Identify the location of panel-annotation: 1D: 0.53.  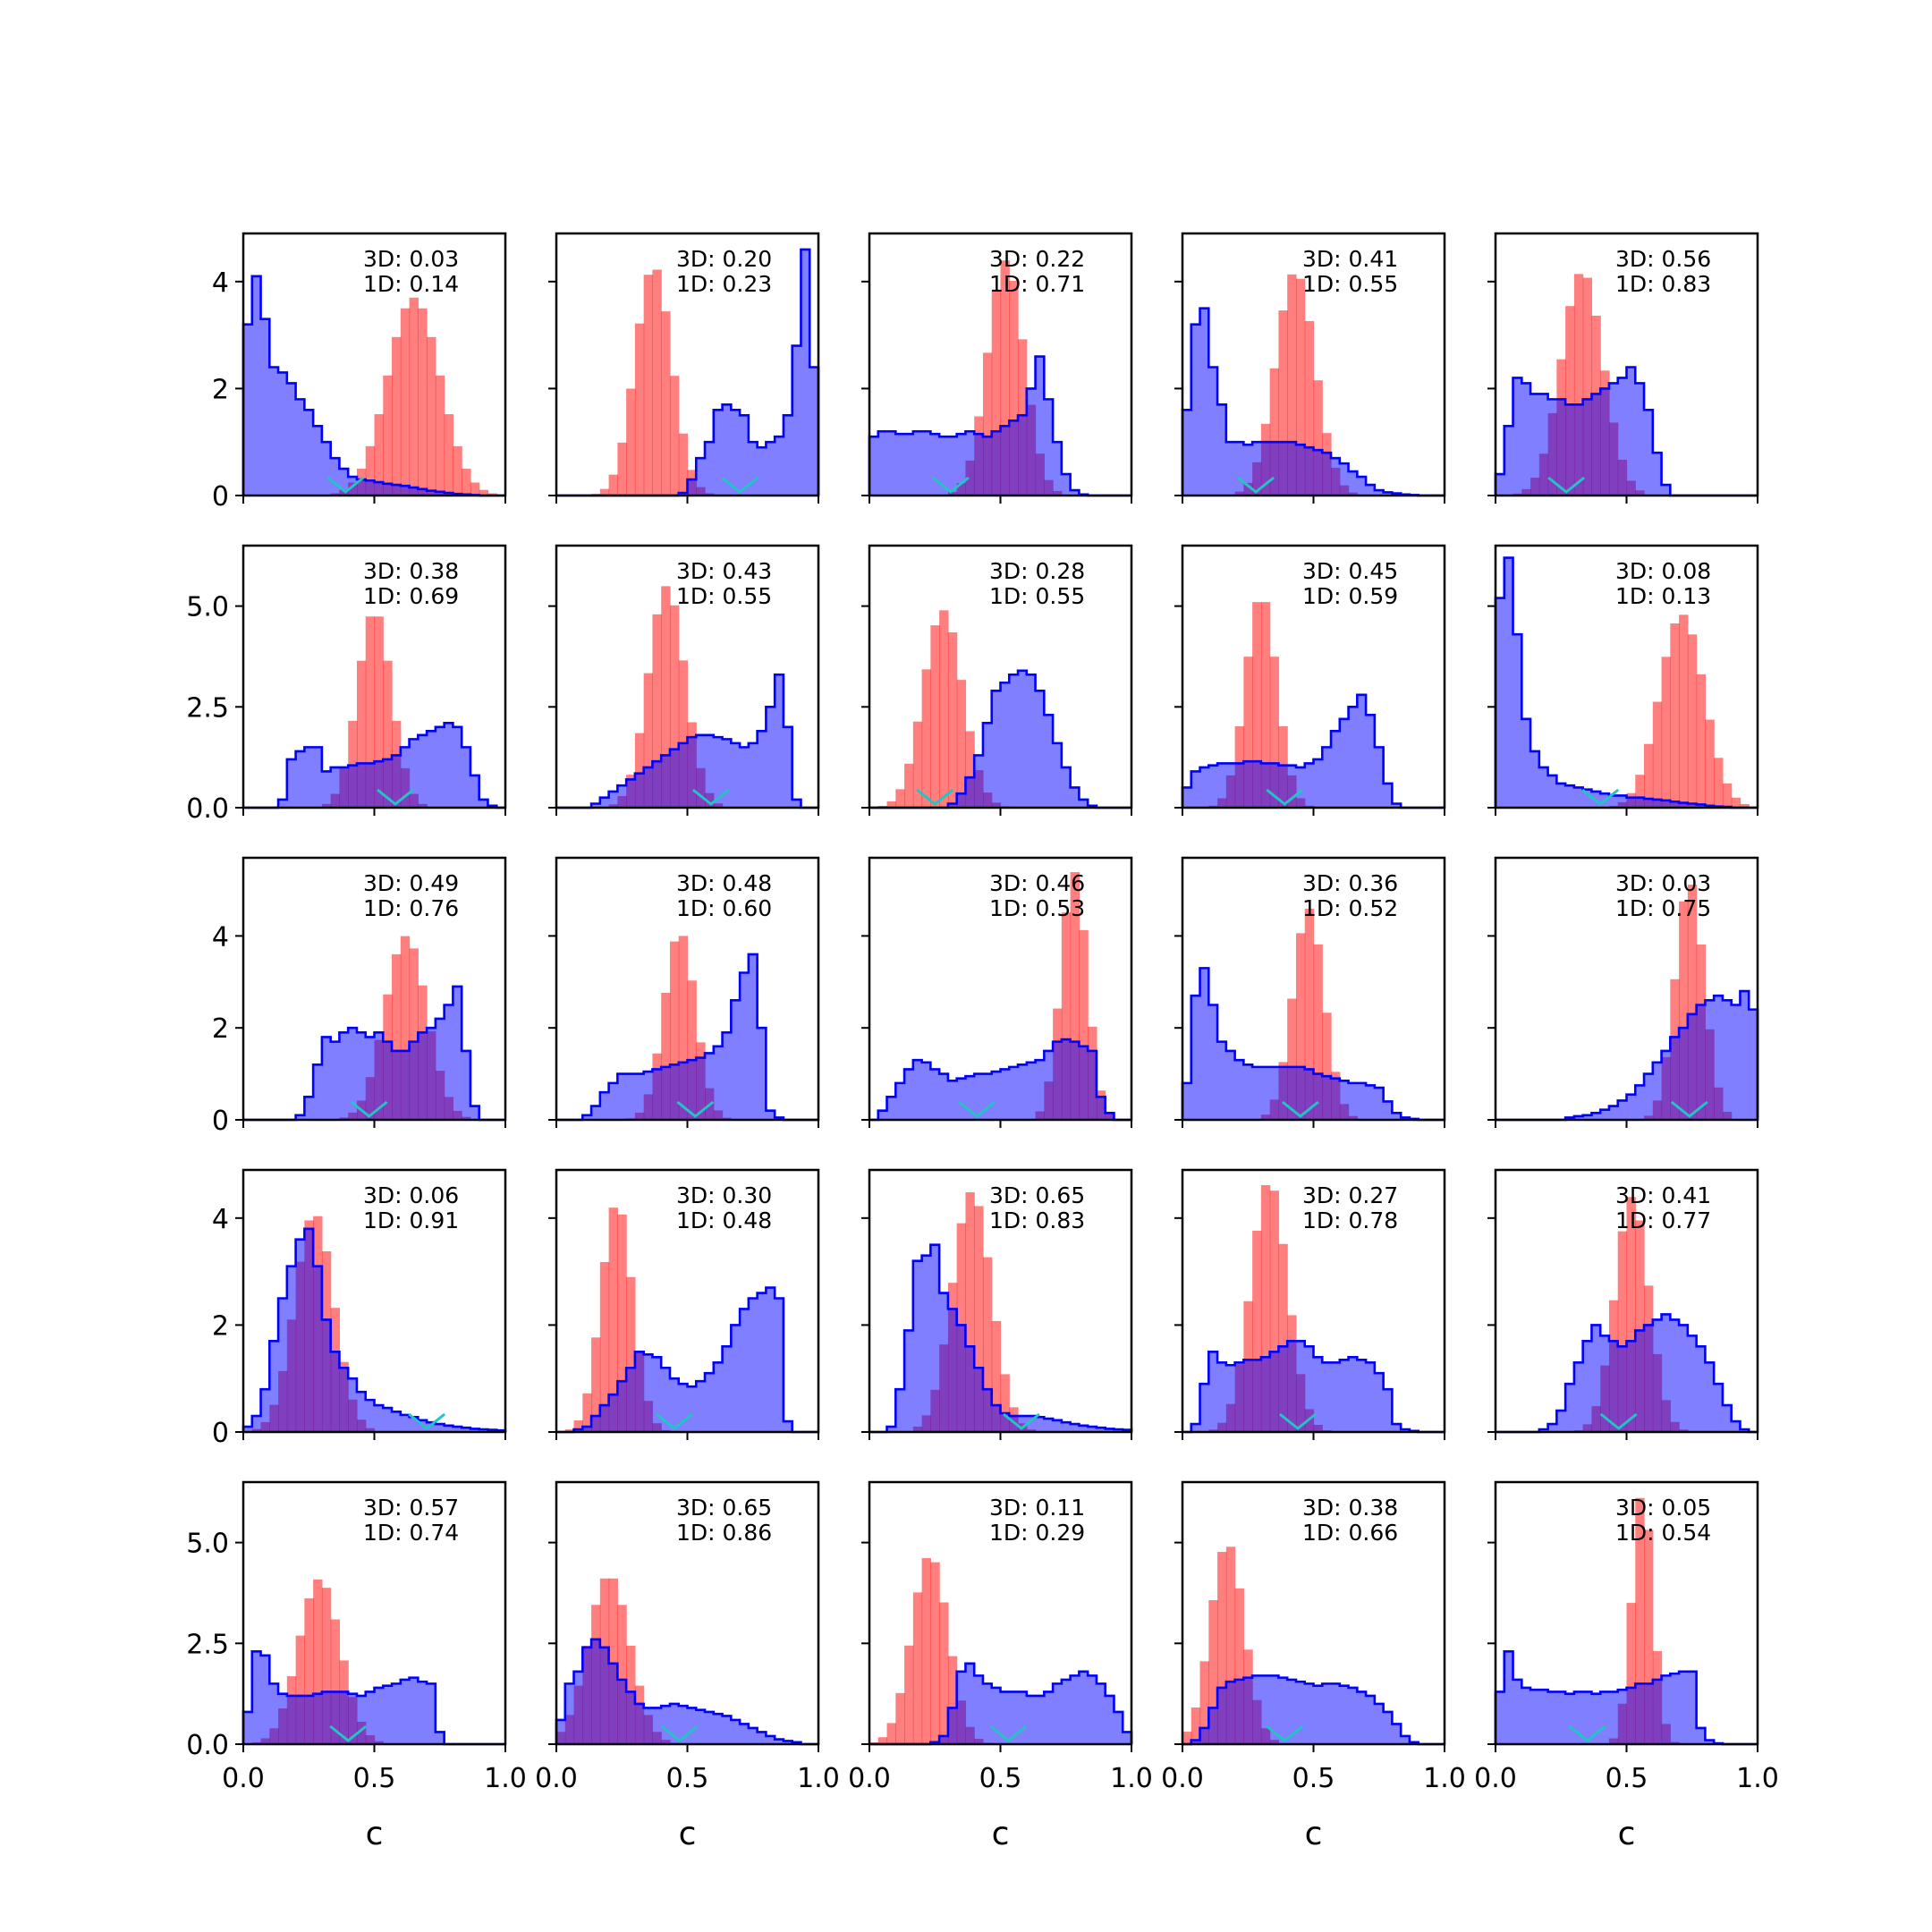
(1037, 908).